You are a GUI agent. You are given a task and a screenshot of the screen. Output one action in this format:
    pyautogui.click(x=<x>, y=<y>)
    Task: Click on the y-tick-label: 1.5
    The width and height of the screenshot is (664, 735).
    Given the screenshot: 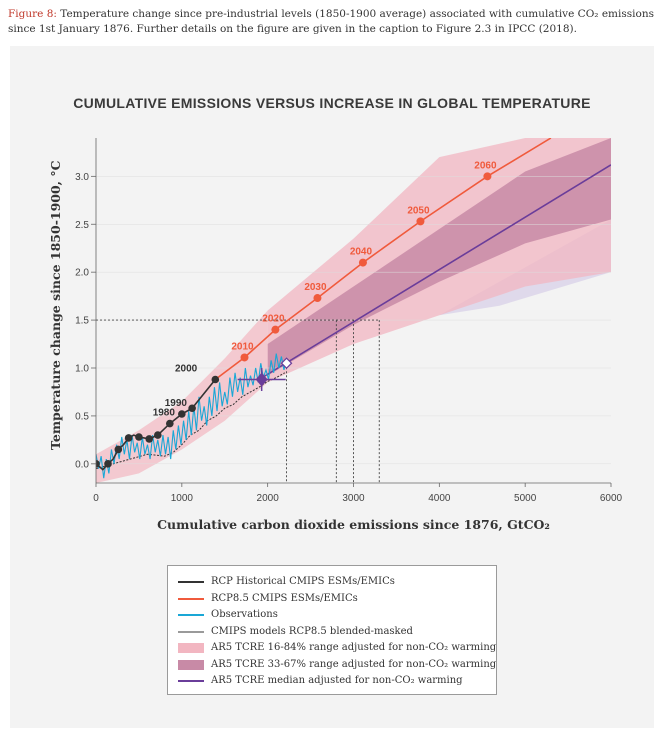 What is the action you would take?
    pyautogui.click(x=82, y=321)
    